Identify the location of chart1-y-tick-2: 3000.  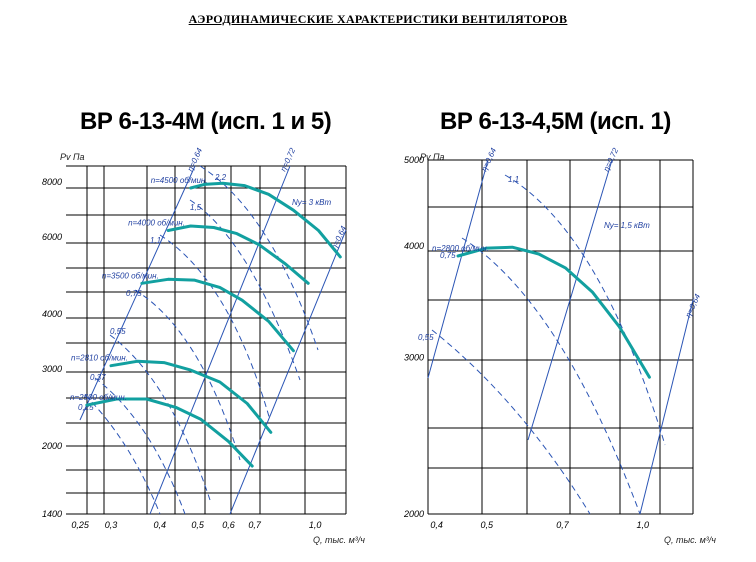
(52, 369).